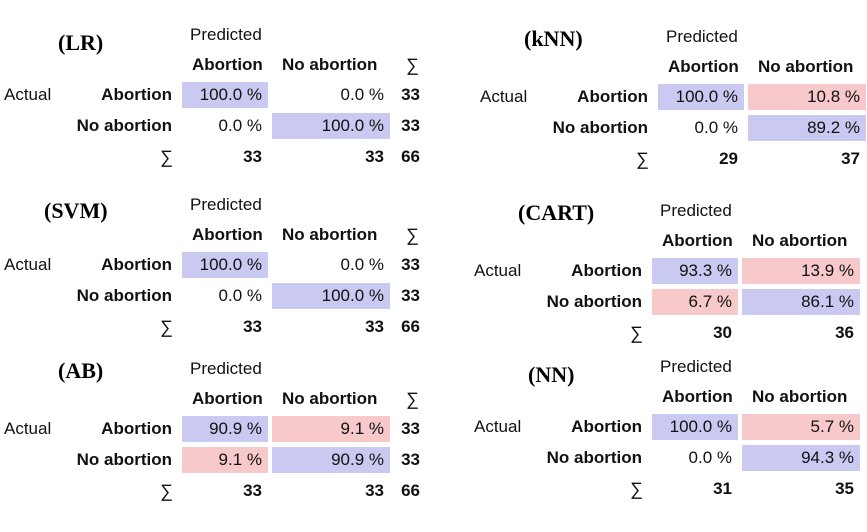 The image size is (867, 532). What do you see at coordinates (551, 374) in the screenshot?
I see `model-title: (NN)` at bounding box center [551, 374].